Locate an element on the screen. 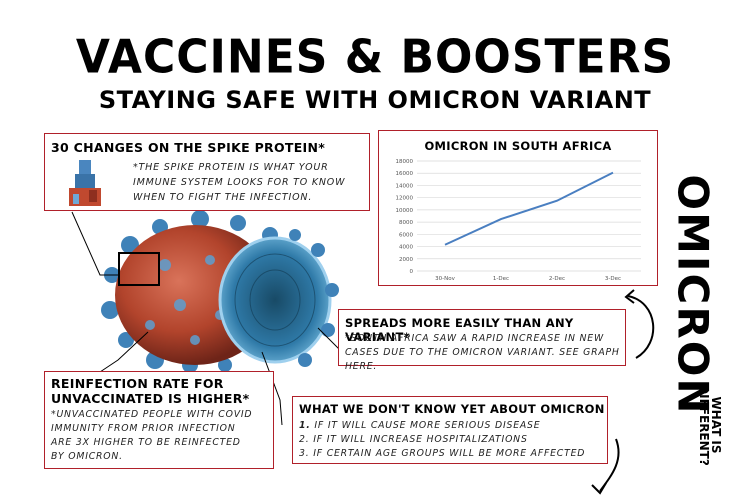 This screenshot has width=750, height=499. x-tick-label: 2-Dec is located at coordinates (557, 279).